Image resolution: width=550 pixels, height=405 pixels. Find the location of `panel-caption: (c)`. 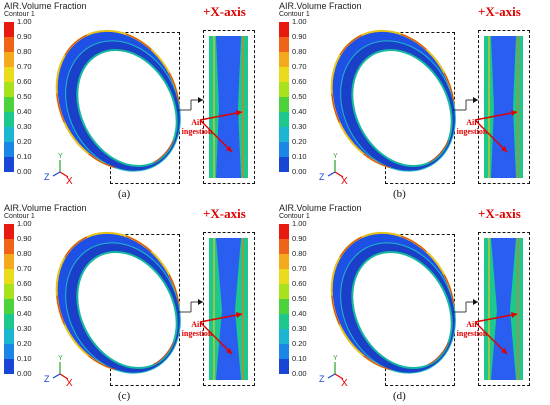

panel-caption: (c) is located at coordinates (124, 396).